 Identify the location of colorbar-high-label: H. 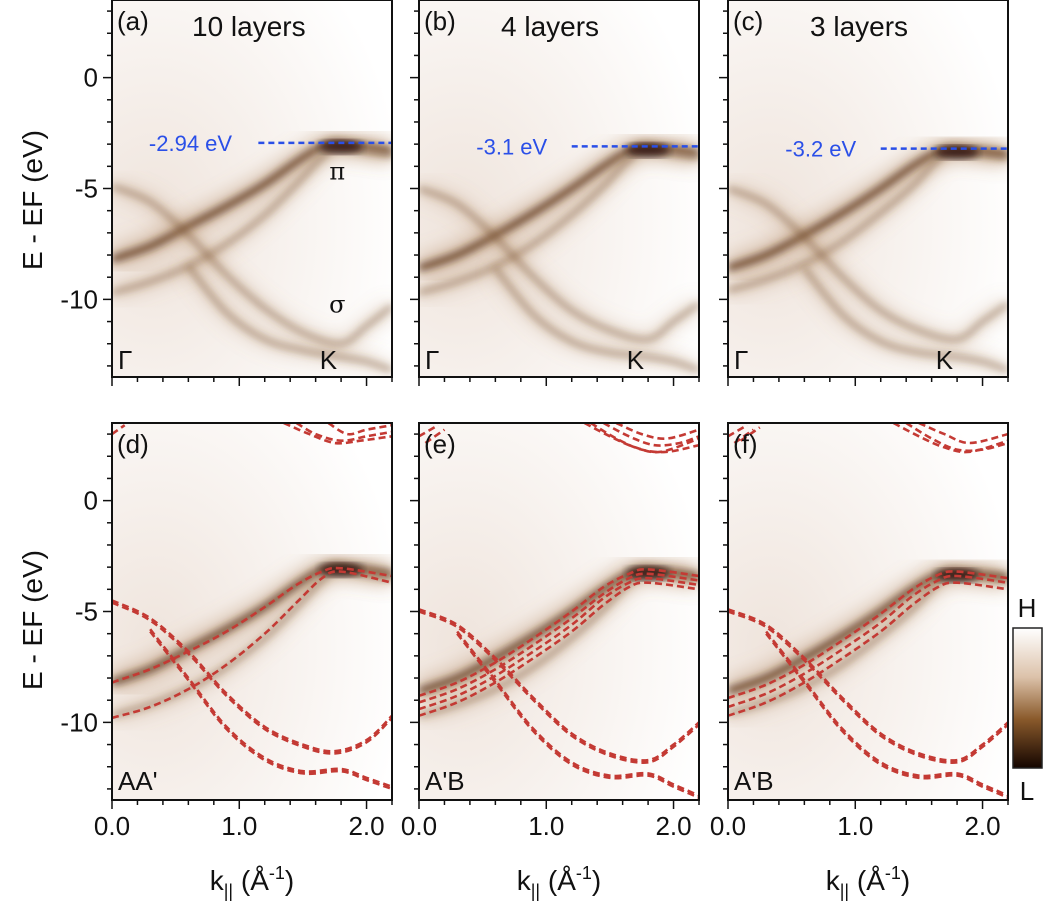
(1027, 608).